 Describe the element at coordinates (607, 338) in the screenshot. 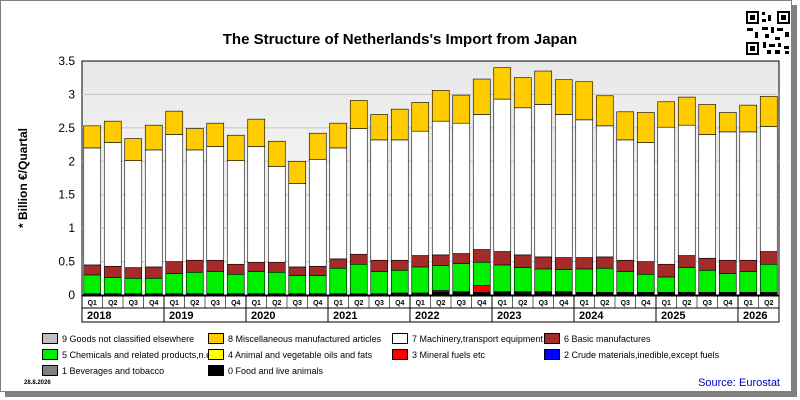

I see `legend-label: 6 Basic manufactures` at that location.